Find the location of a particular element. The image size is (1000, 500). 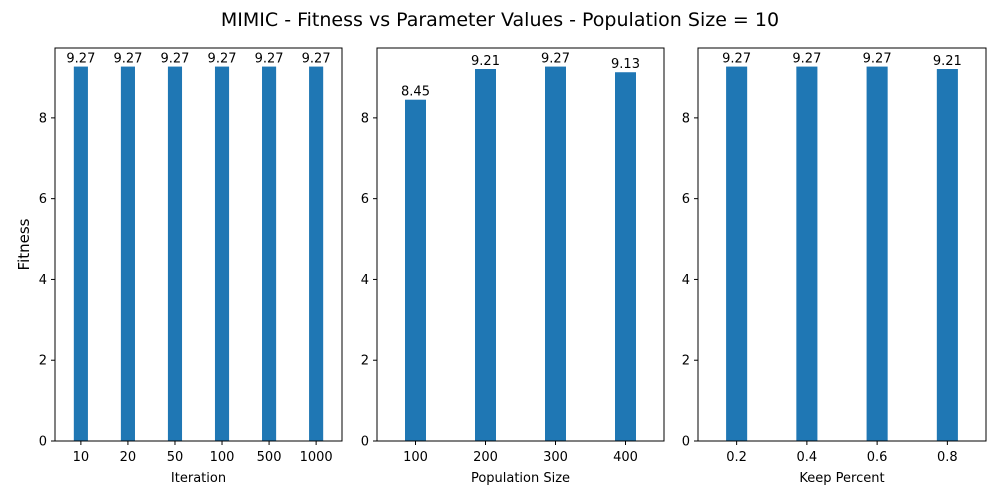

data-label-2-3: 9.27 is located at coordinates (555, 59).